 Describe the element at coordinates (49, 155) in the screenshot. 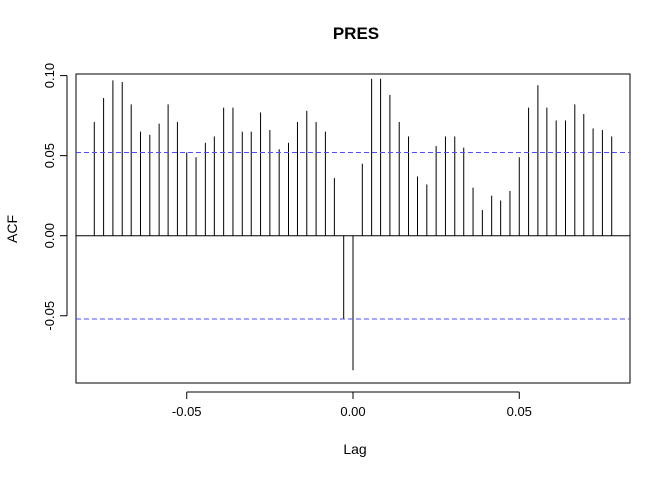

I see `y-tick-label: 0.05` at that location.